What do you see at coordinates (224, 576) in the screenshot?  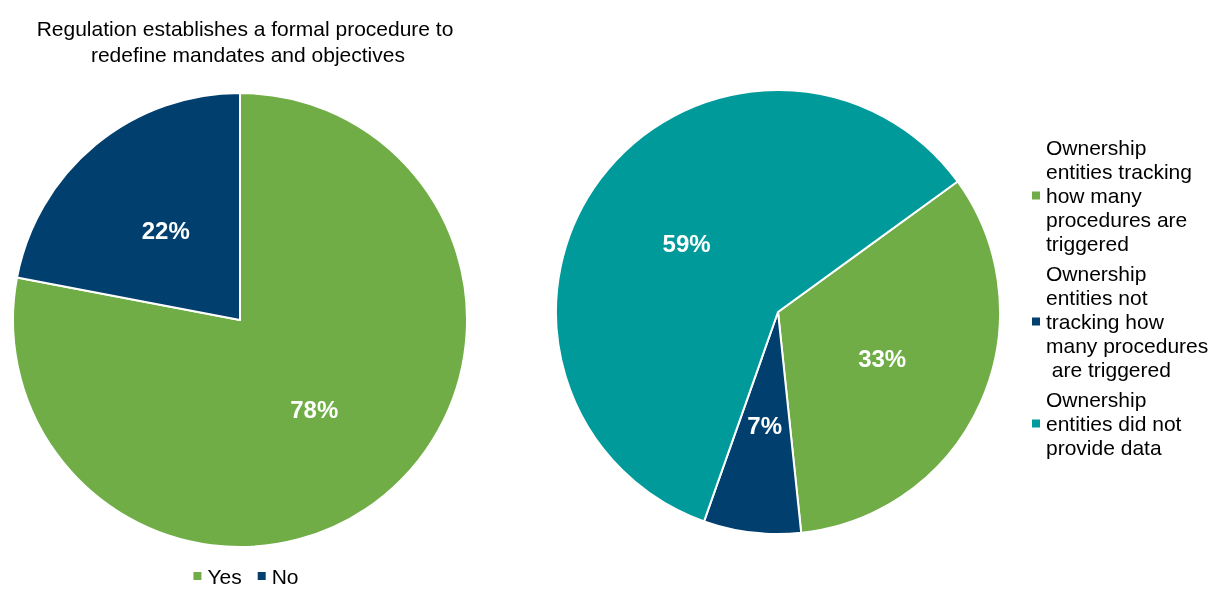 I see `legend-label: Yes` at bounding box center [224, 576].